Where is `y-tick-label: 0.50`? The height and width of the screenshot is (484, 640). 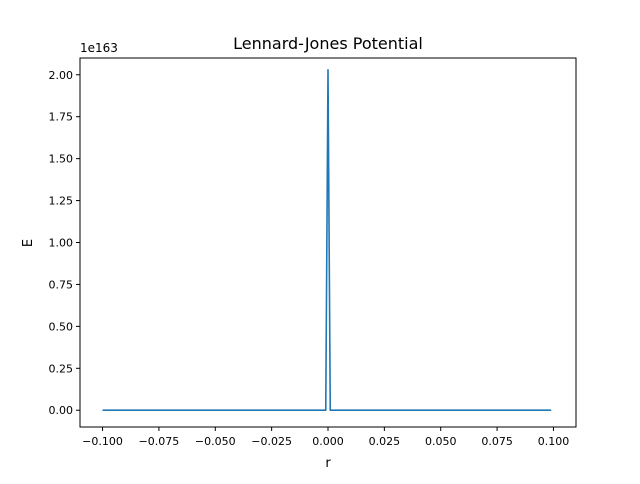 y-tick-label: 0.50 is located at coordinates (61, 326).